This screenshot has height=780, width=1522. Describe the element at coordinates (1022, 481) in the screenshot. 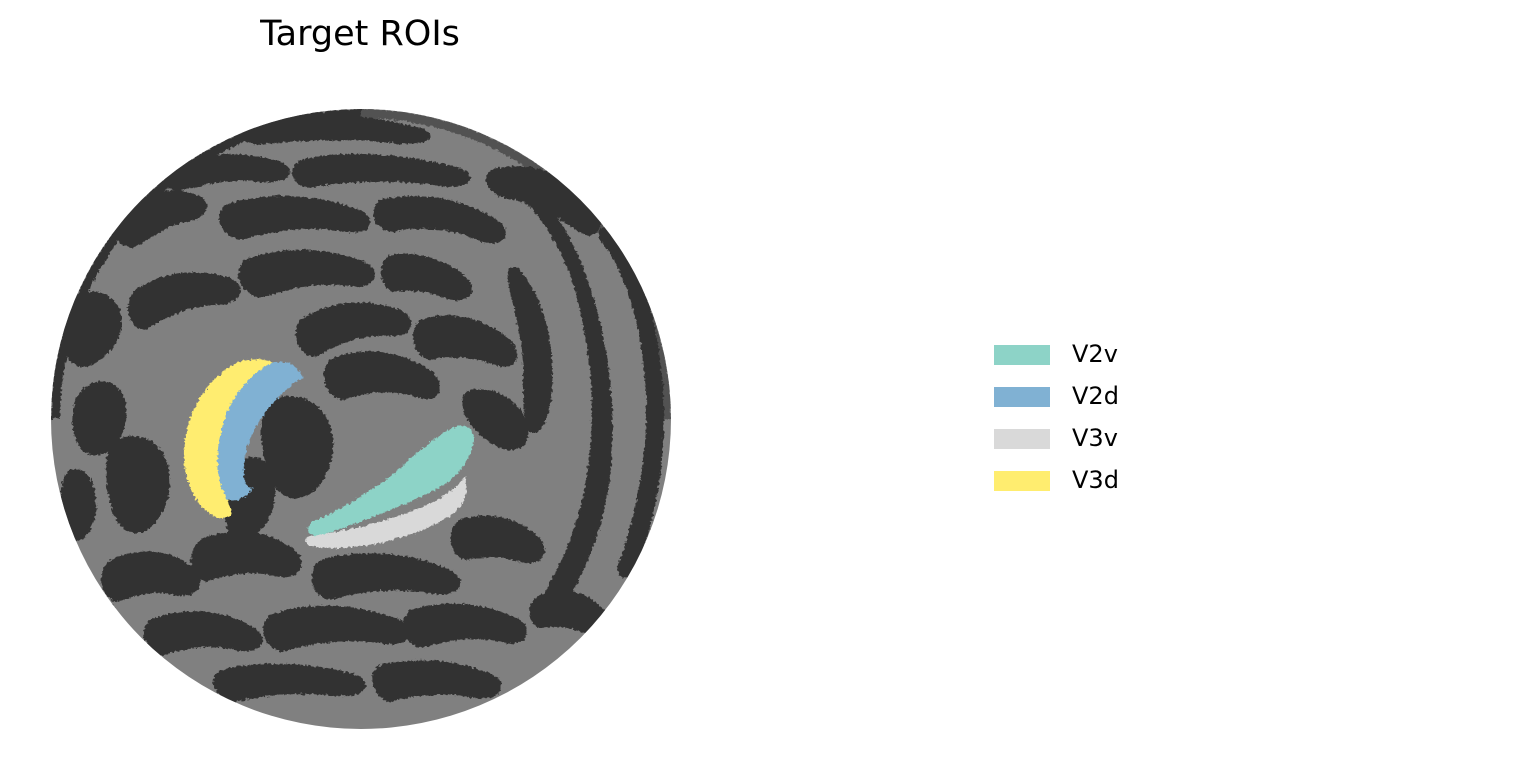

I see `legend-swatch-v3d` at that location.